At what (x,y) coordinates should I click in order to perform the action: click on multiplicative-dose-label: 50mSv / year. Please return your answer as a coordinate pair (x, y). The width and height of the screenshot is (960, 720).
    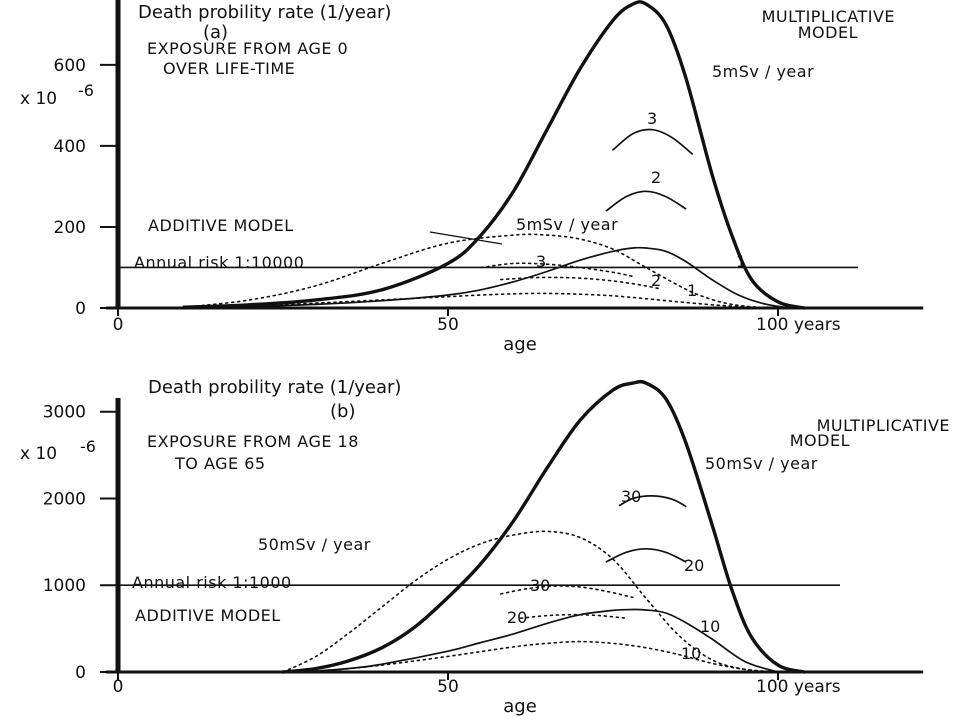
    Looking at the image, I should click on (761, 463).